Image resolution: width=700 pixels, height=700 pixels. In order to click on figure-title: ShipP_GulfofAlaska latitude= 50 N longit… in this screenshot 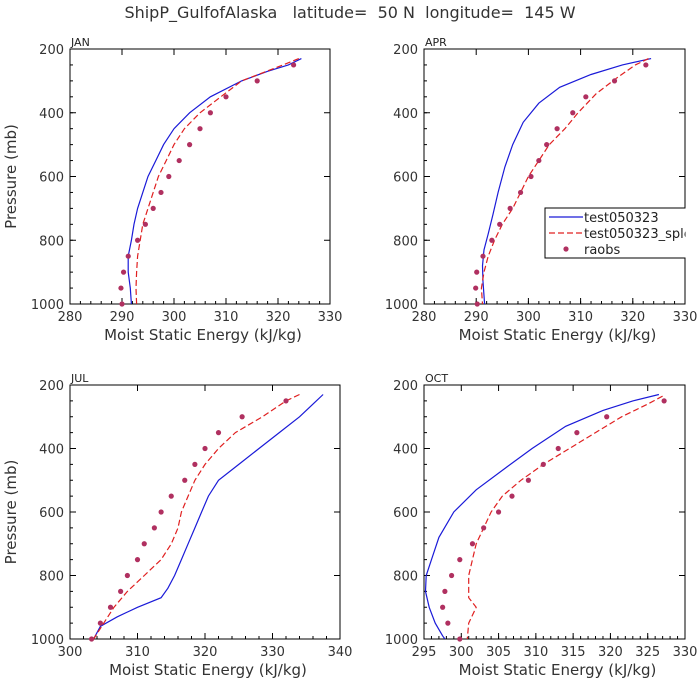, I will do `click(349, 13)`.